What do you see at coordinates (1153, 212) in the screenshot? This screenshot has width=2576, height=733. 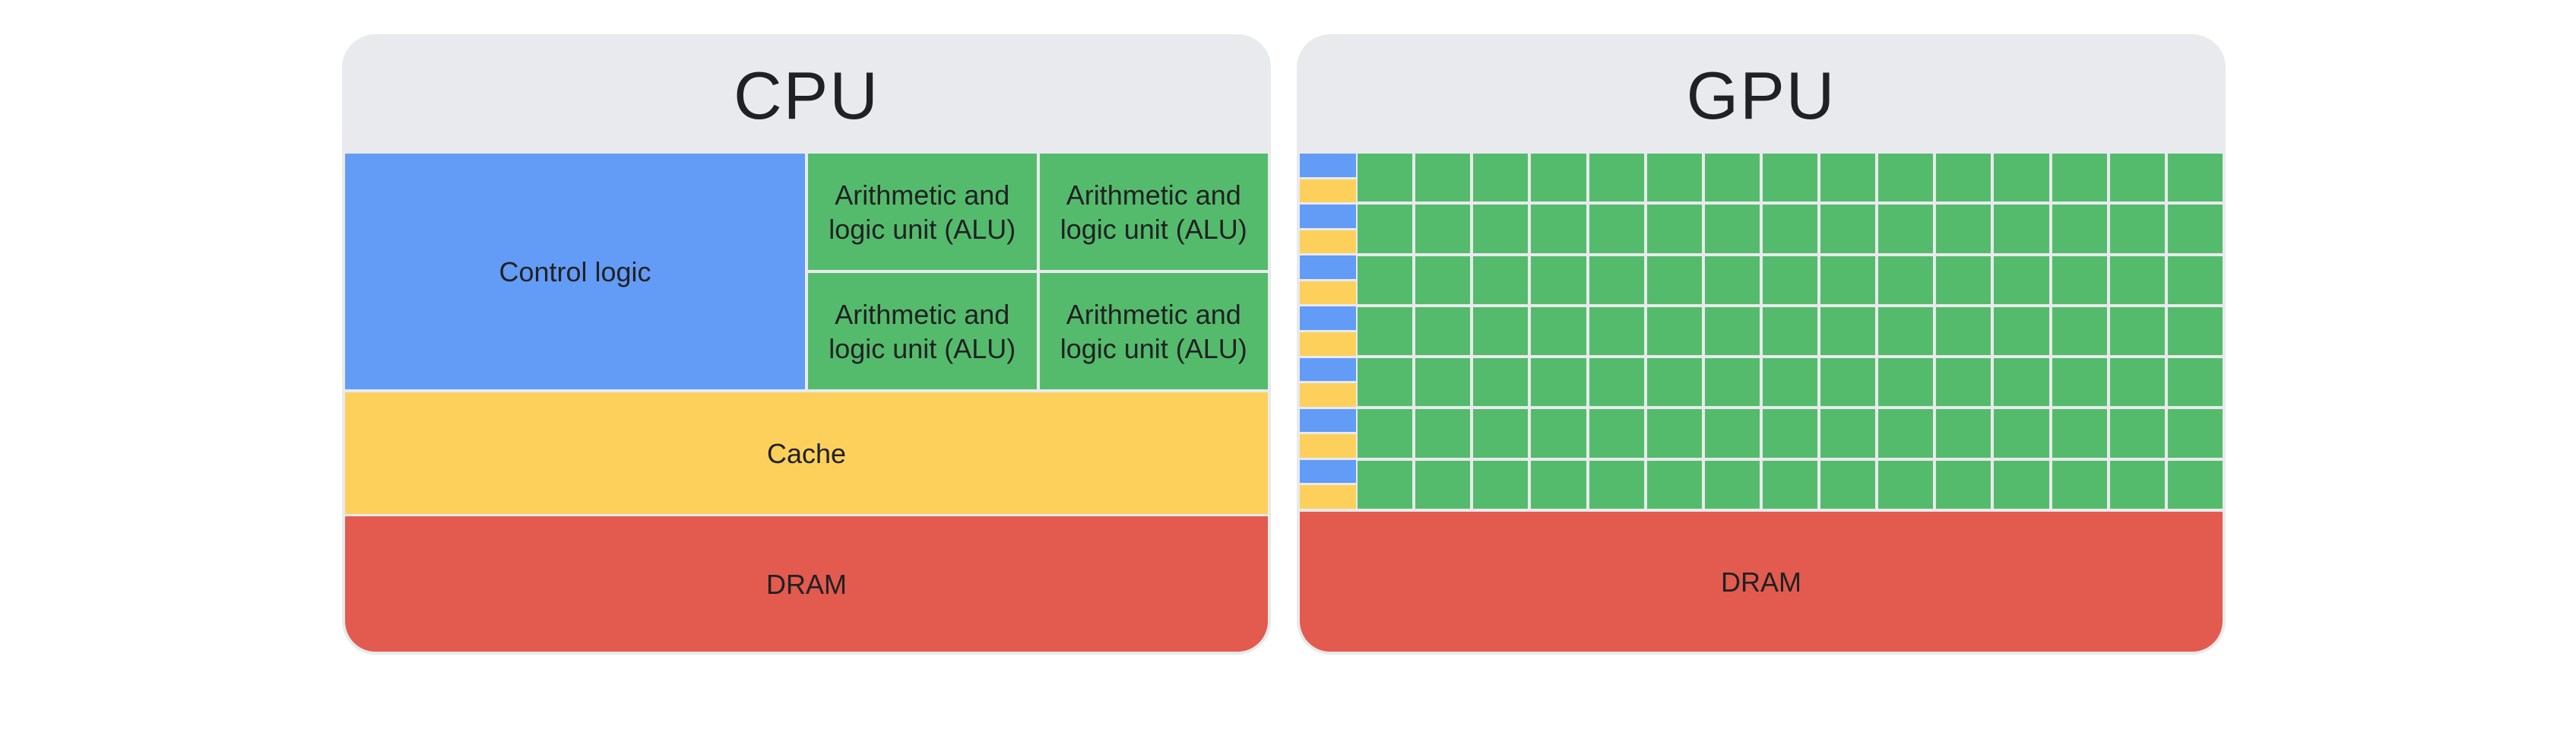 I see `cpu-alu-2: Arithmetic and logic unit (ALU)` at bounding box center [1153, 212].